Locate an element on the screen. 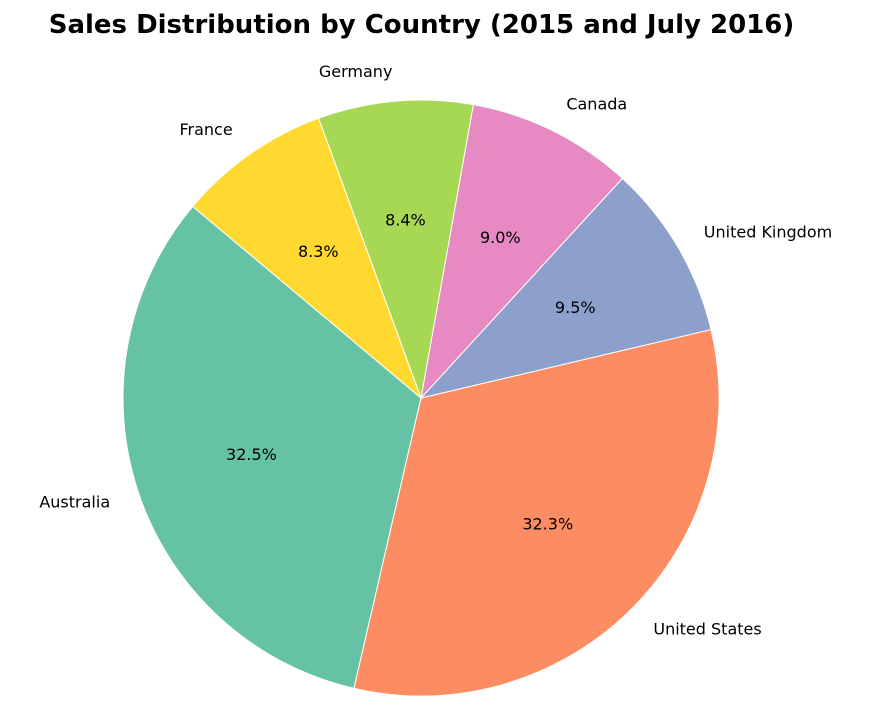 The height and width of the screenshot is (706, 871). pie-slice-germany is located at coordinates (395, 249).